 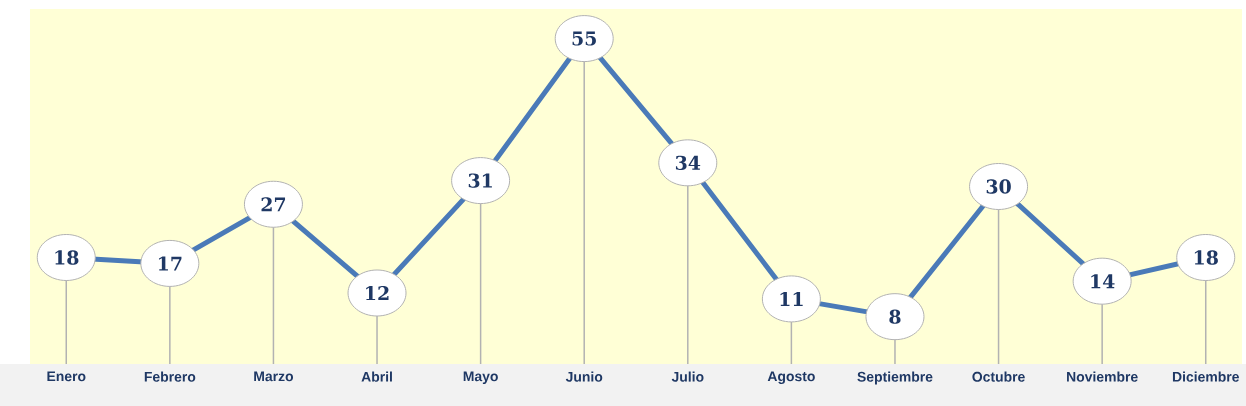 I want to click on data-label: 12, so click(x=377, y=293).